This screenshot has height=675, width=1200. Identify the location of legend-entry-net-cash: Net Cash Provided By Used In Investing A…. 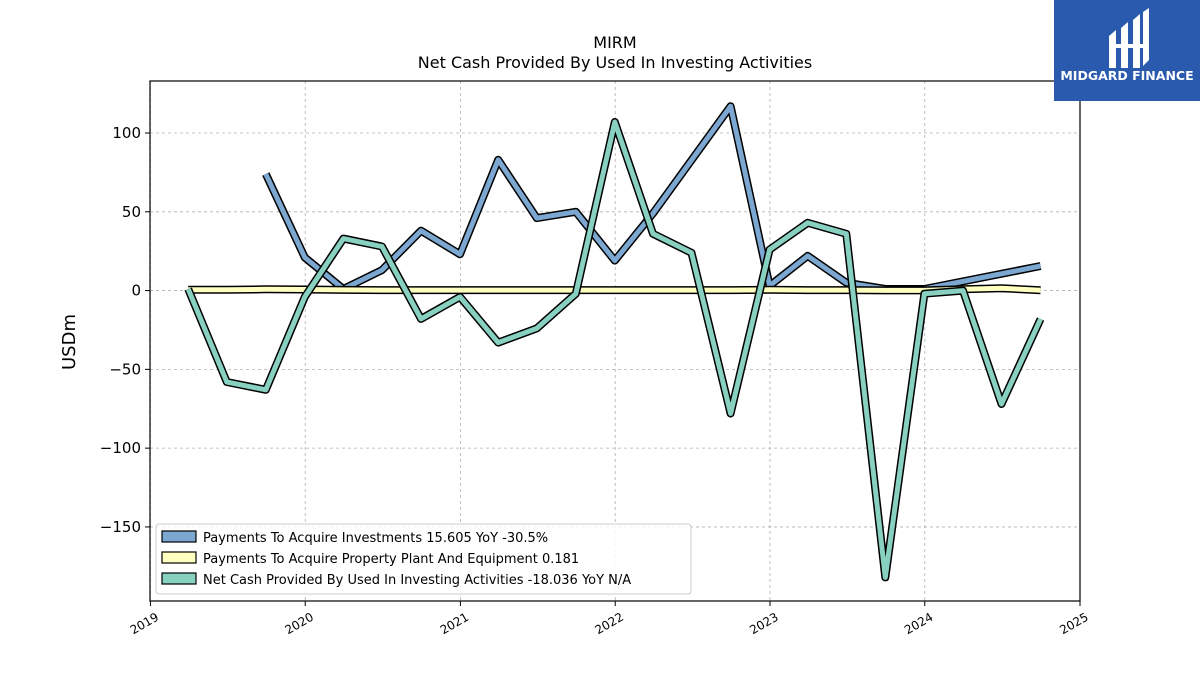
(417, 580).